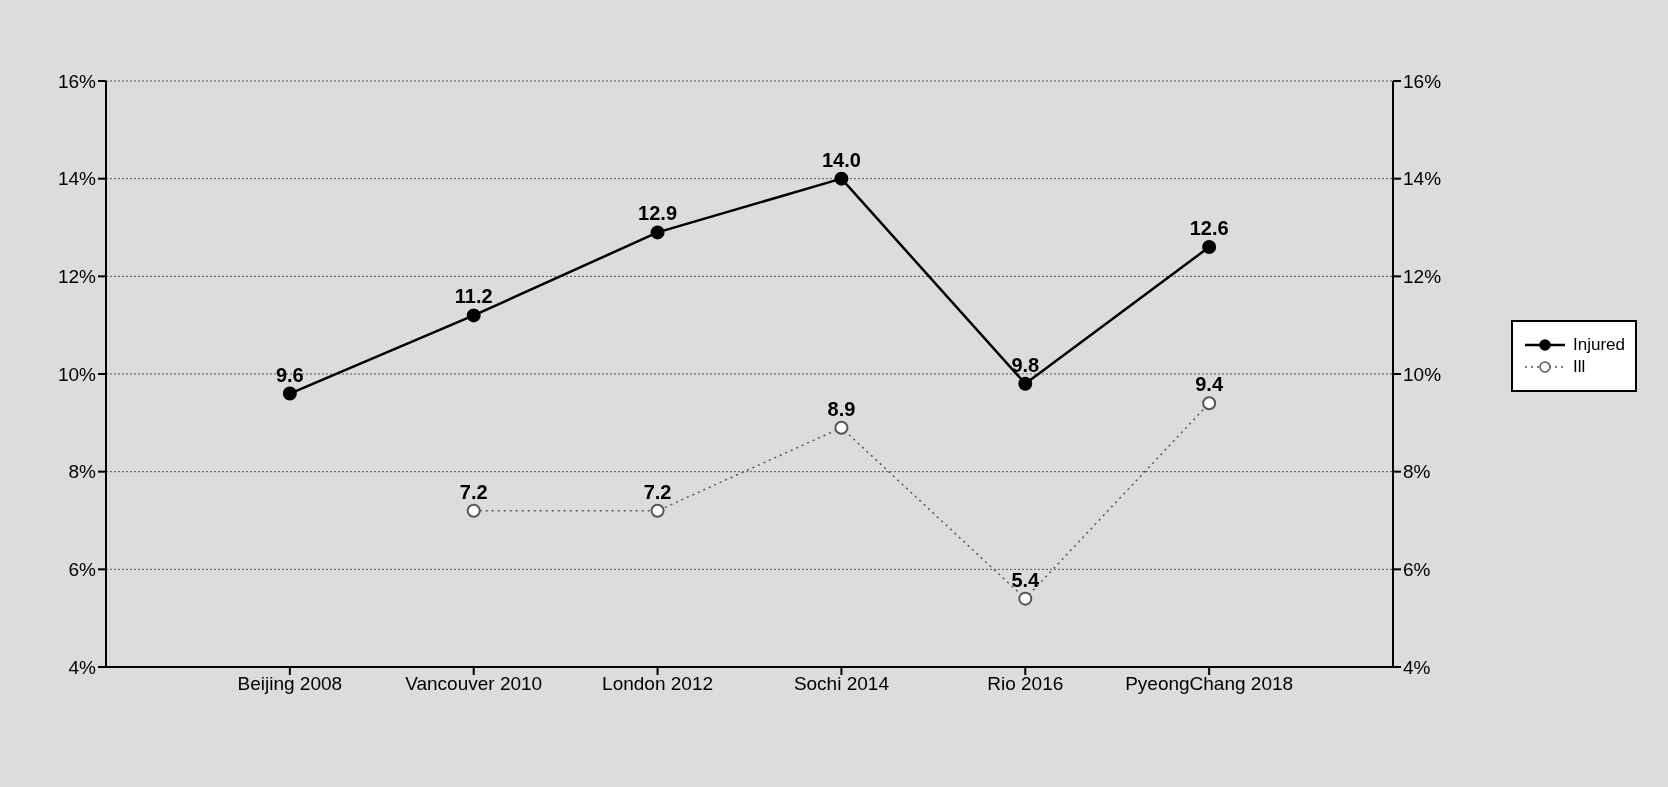  What do you see at coordinates (1422, 277) in the screenshot?
I see `y2-tick-label: 12%` at bounding box center [1422, 277].